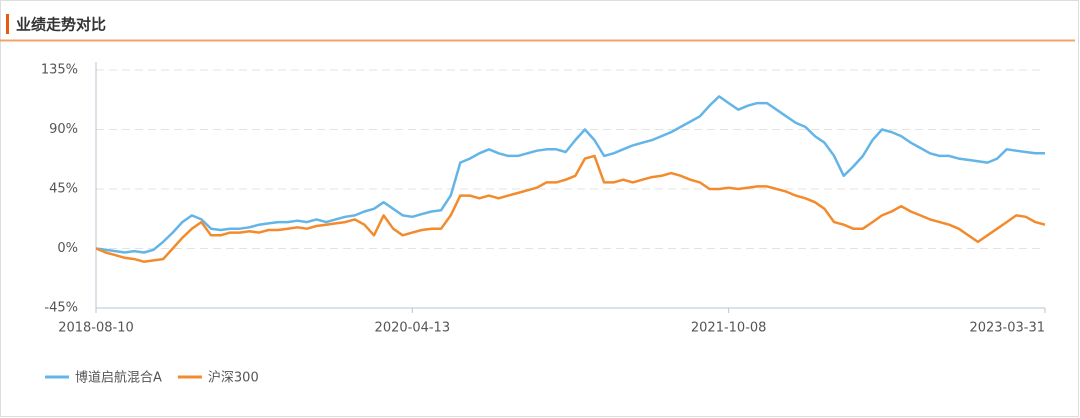  Describe the element at coordinates (63, 189) in the screenshot. I see `y-tick-label: 45%` at that location.